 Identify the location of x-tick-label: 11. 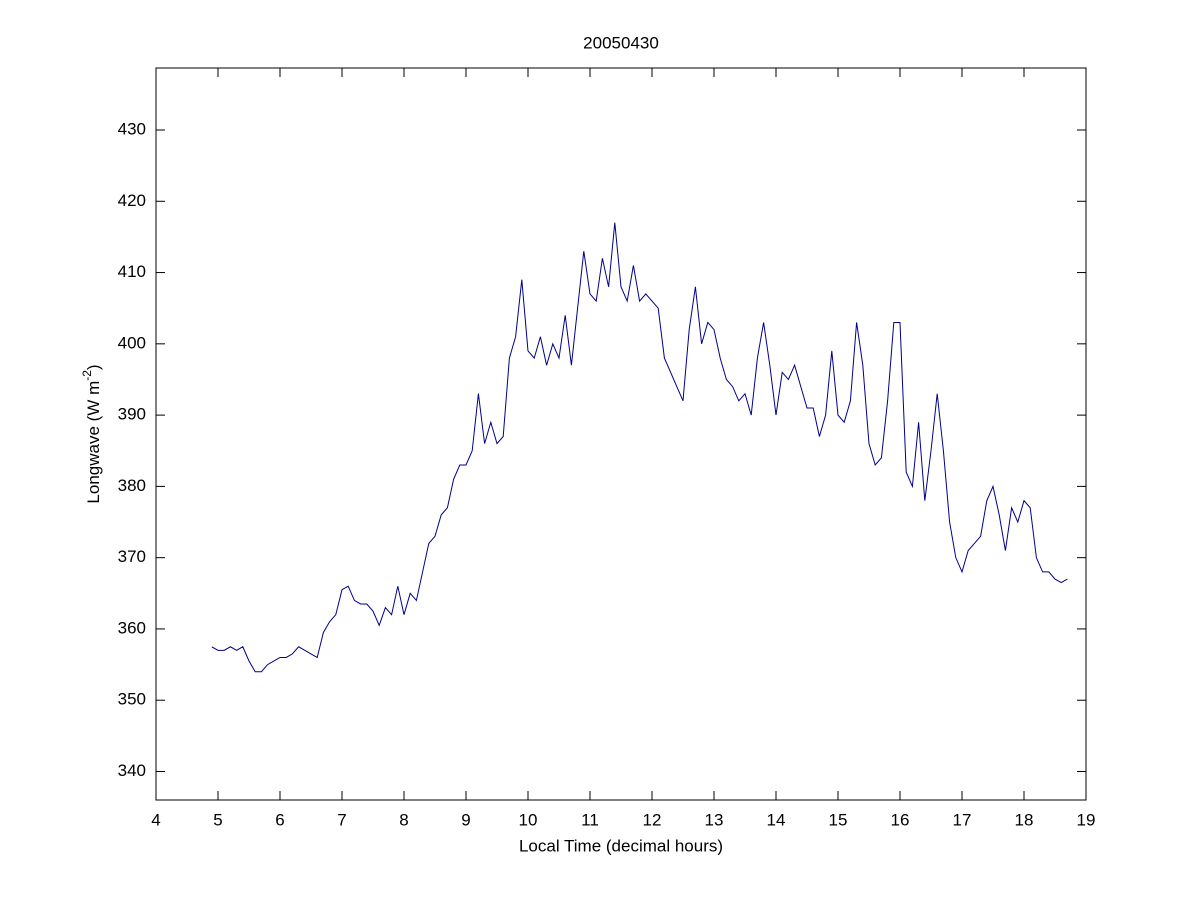
(590, 819).